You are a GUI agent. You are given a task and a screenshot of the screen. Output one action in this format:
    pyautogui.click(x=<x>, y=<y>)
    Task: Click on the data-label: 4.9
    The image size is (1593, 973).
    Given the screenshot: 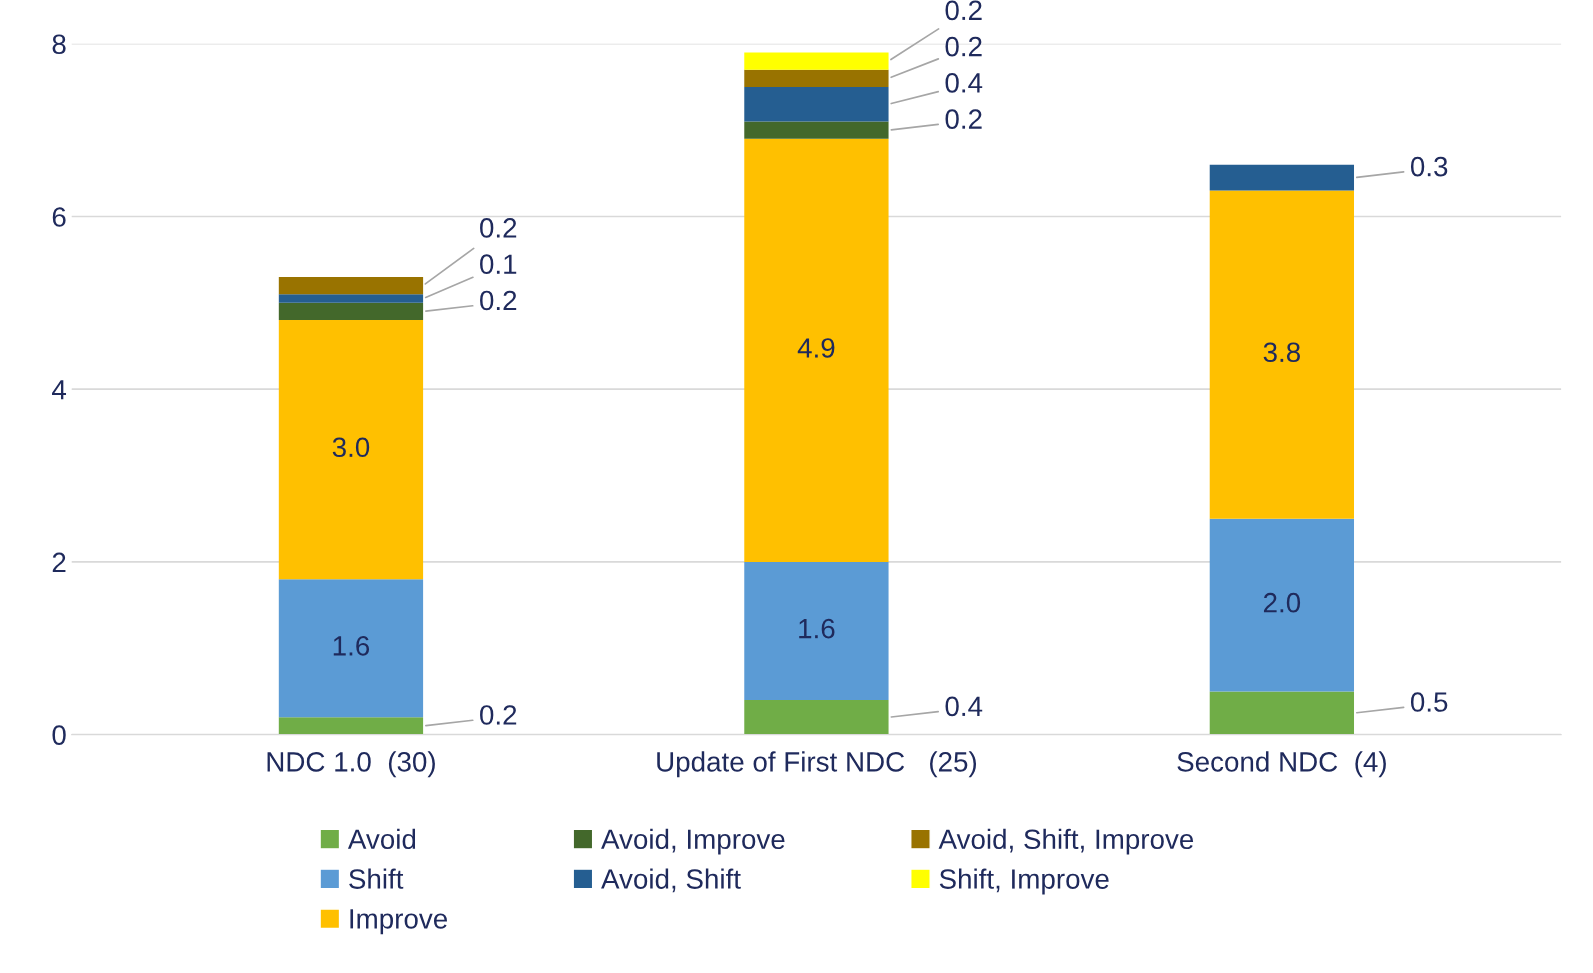 What is the action you would take?
    pyautogui.click(x=816, y=348)
    